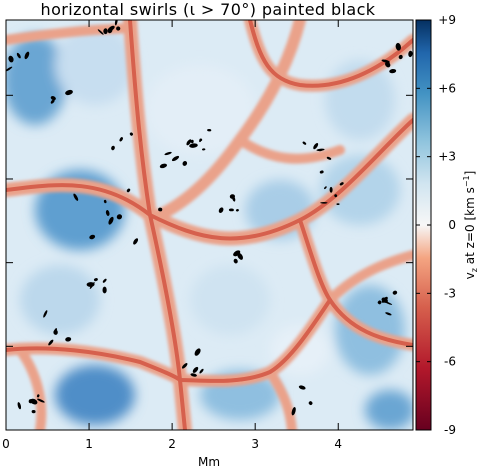 The height and width of the screenshot is (471, 478). I want to click on colorbar-label-v: v, so click(470, 275).